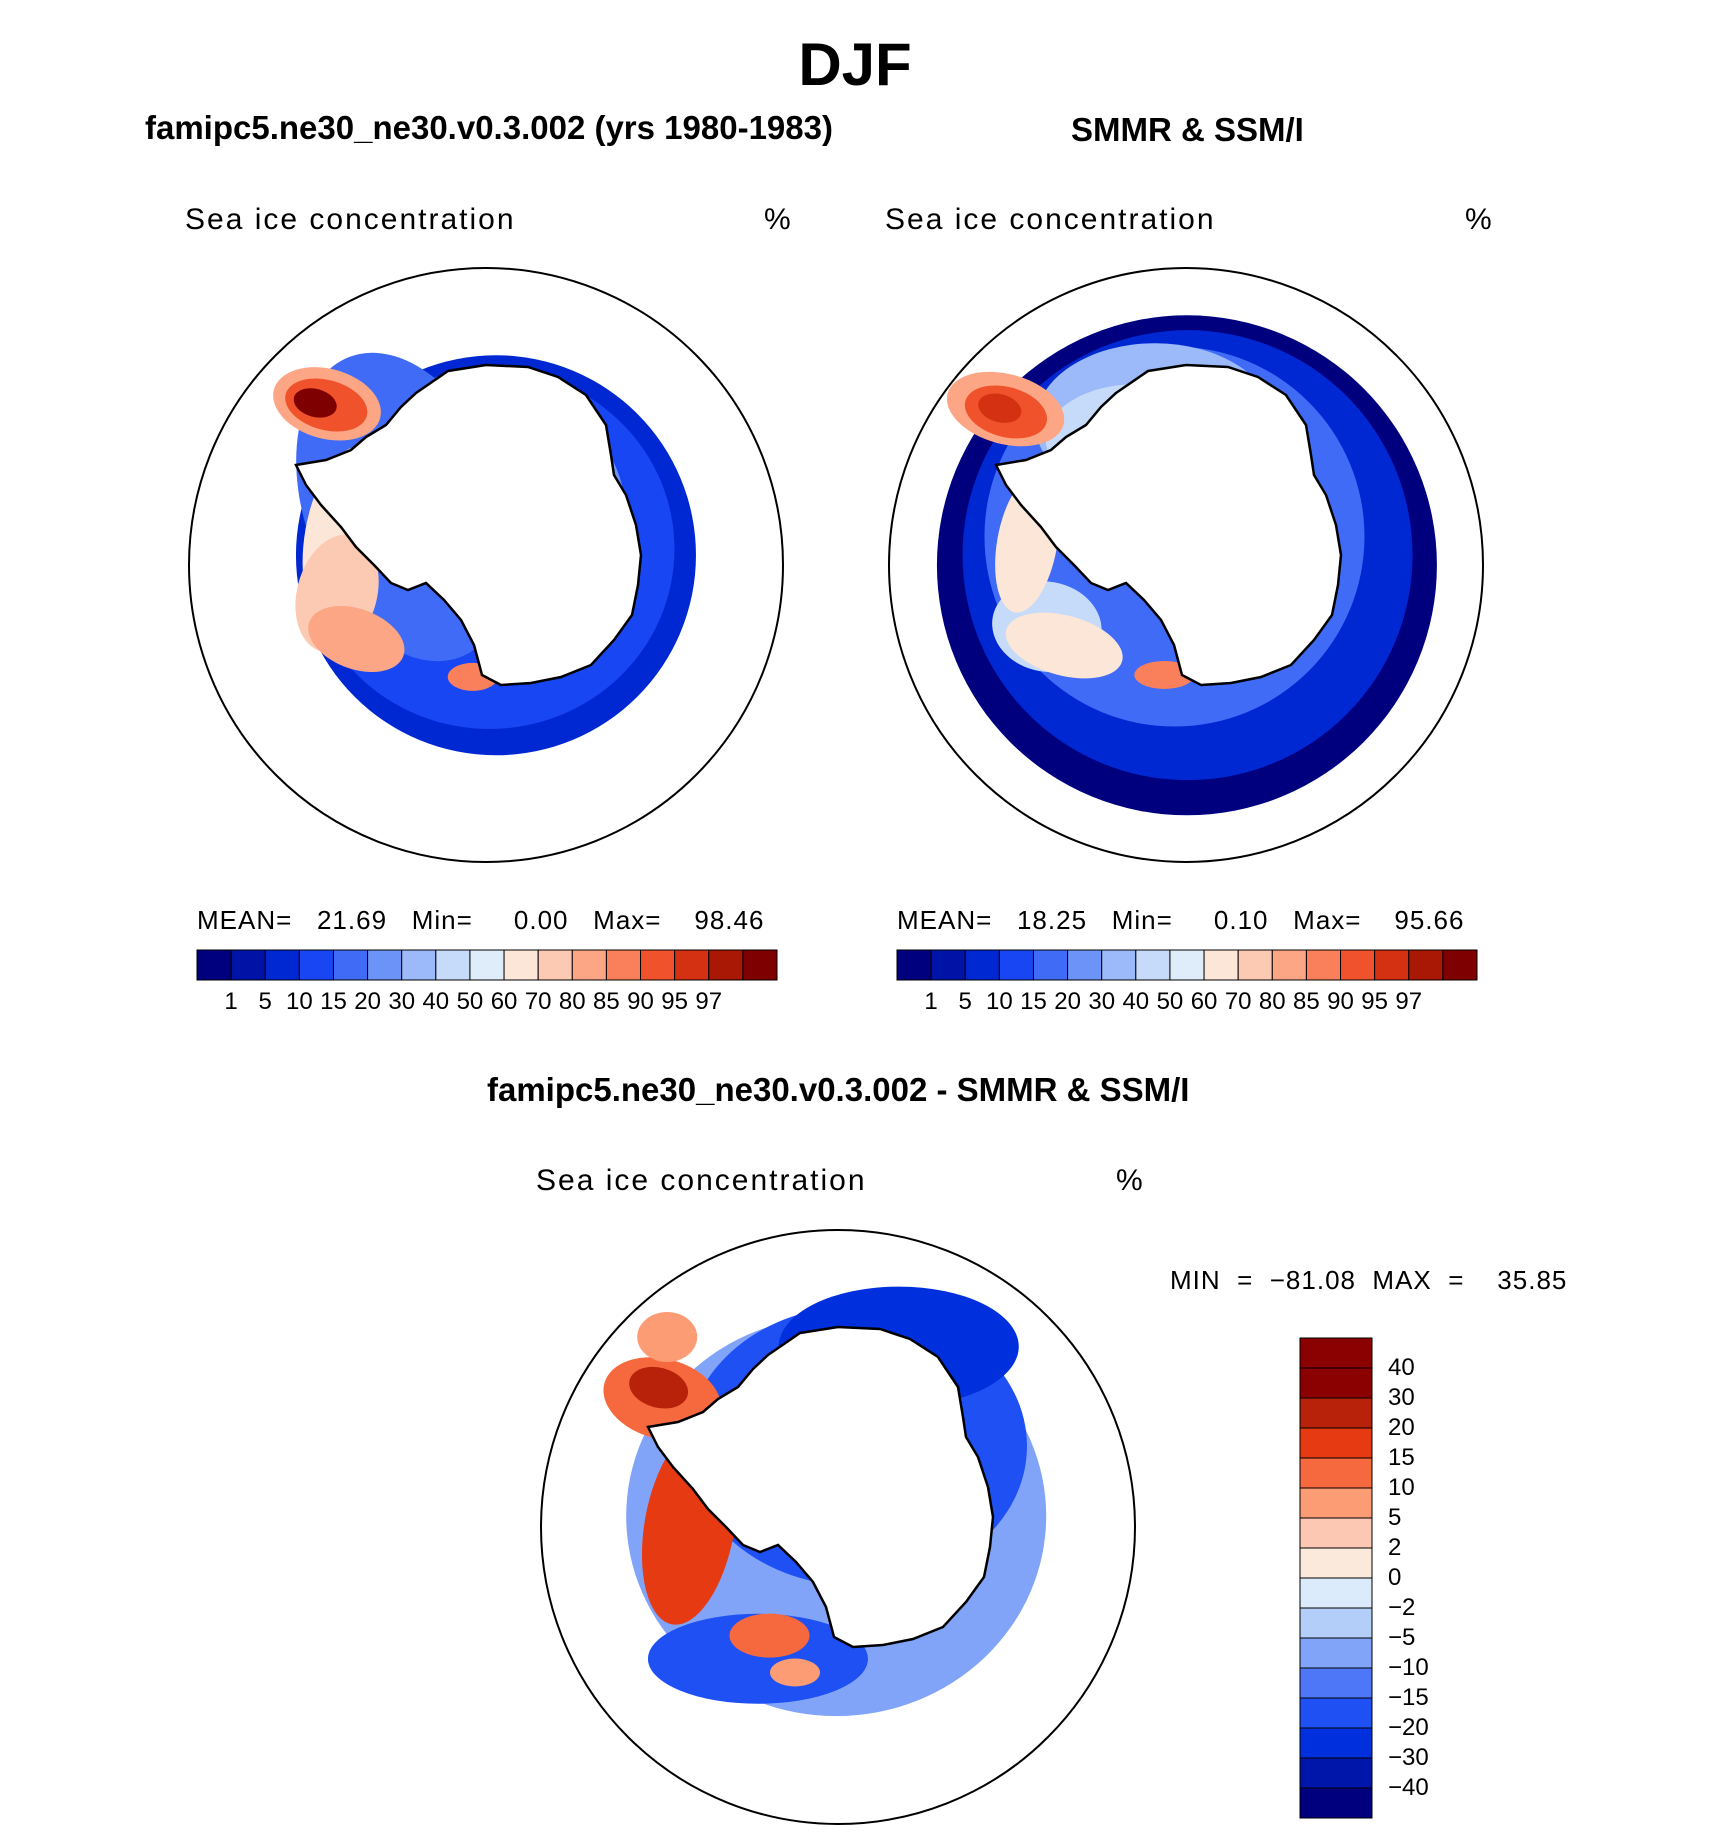 Image resolution: width=1710 pixels, height=1837 pixels. What do you see at coordinates (1064, 645) in the screenshot?
I see `ice-ross` at bounding box center [1064, 645].